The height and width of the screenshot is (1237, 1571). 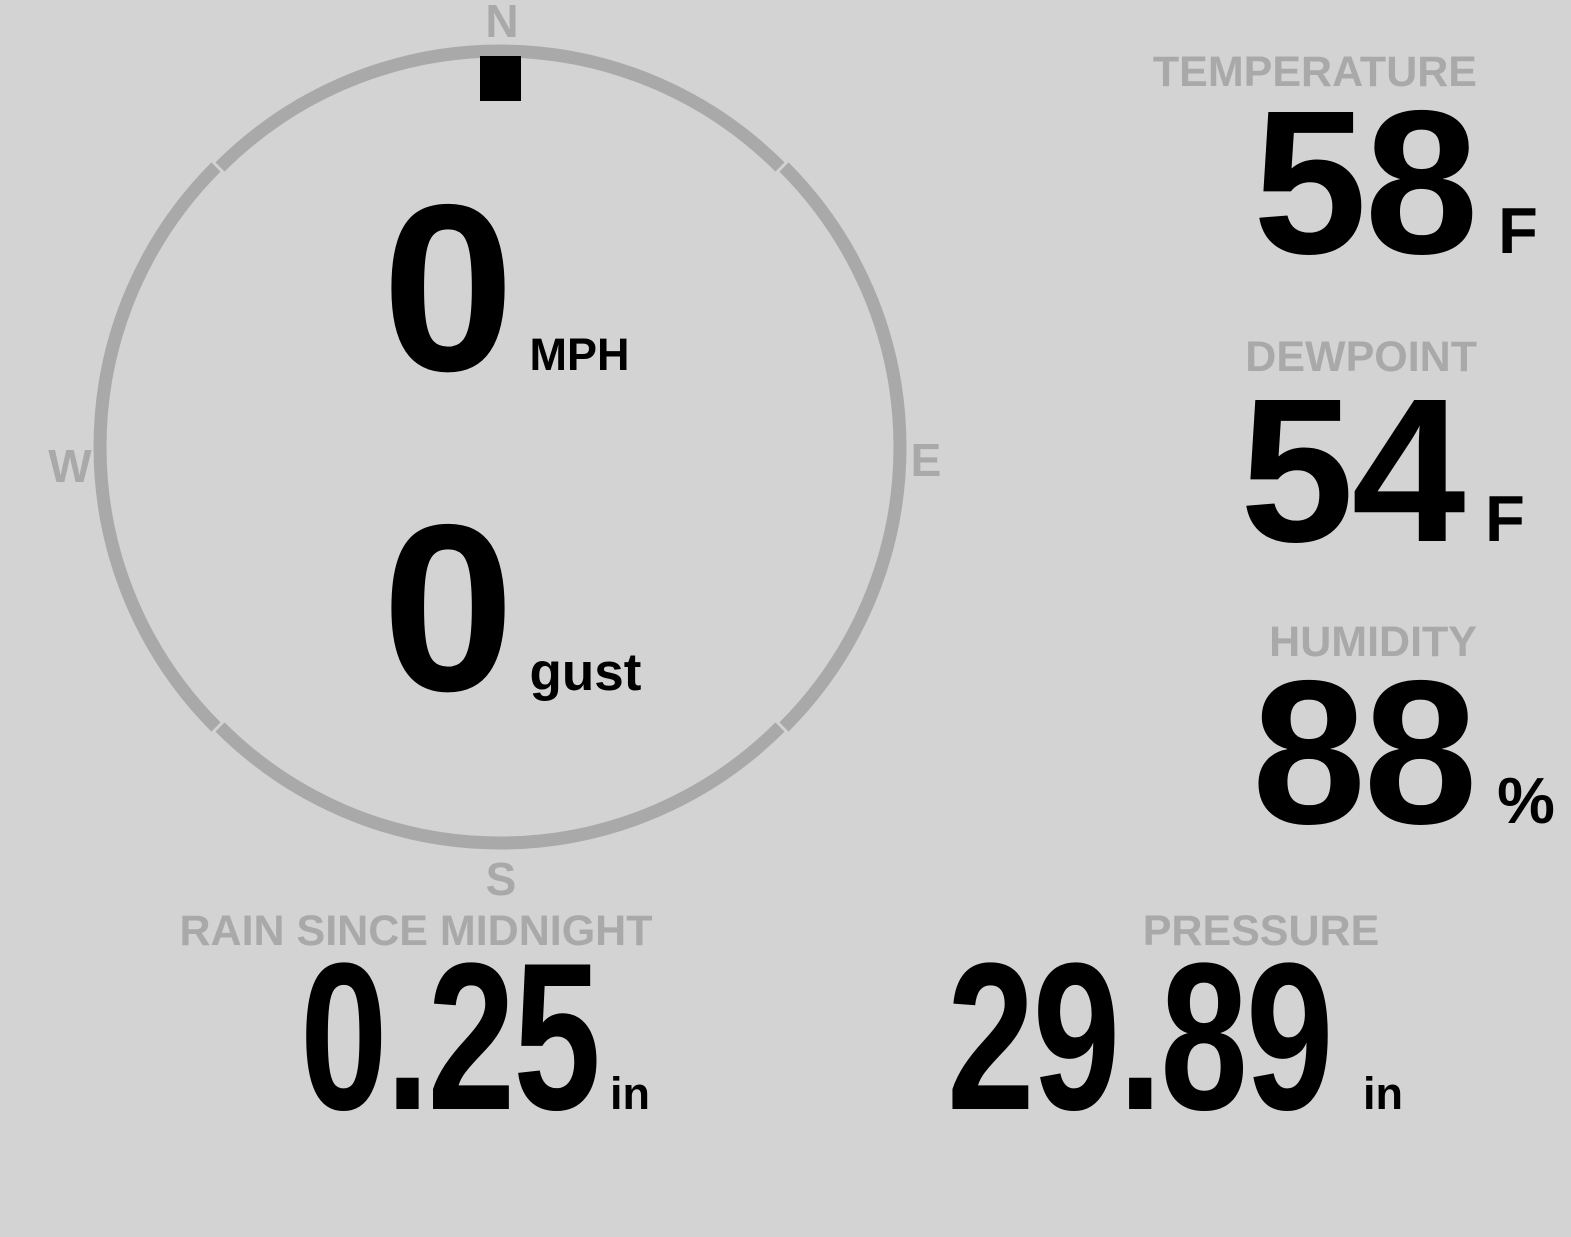 What do you see at coordinates (450, 1036) in the screenshot?
I see `rain-since-midnight-value: 0.25` at bounding box center [450, 1036].